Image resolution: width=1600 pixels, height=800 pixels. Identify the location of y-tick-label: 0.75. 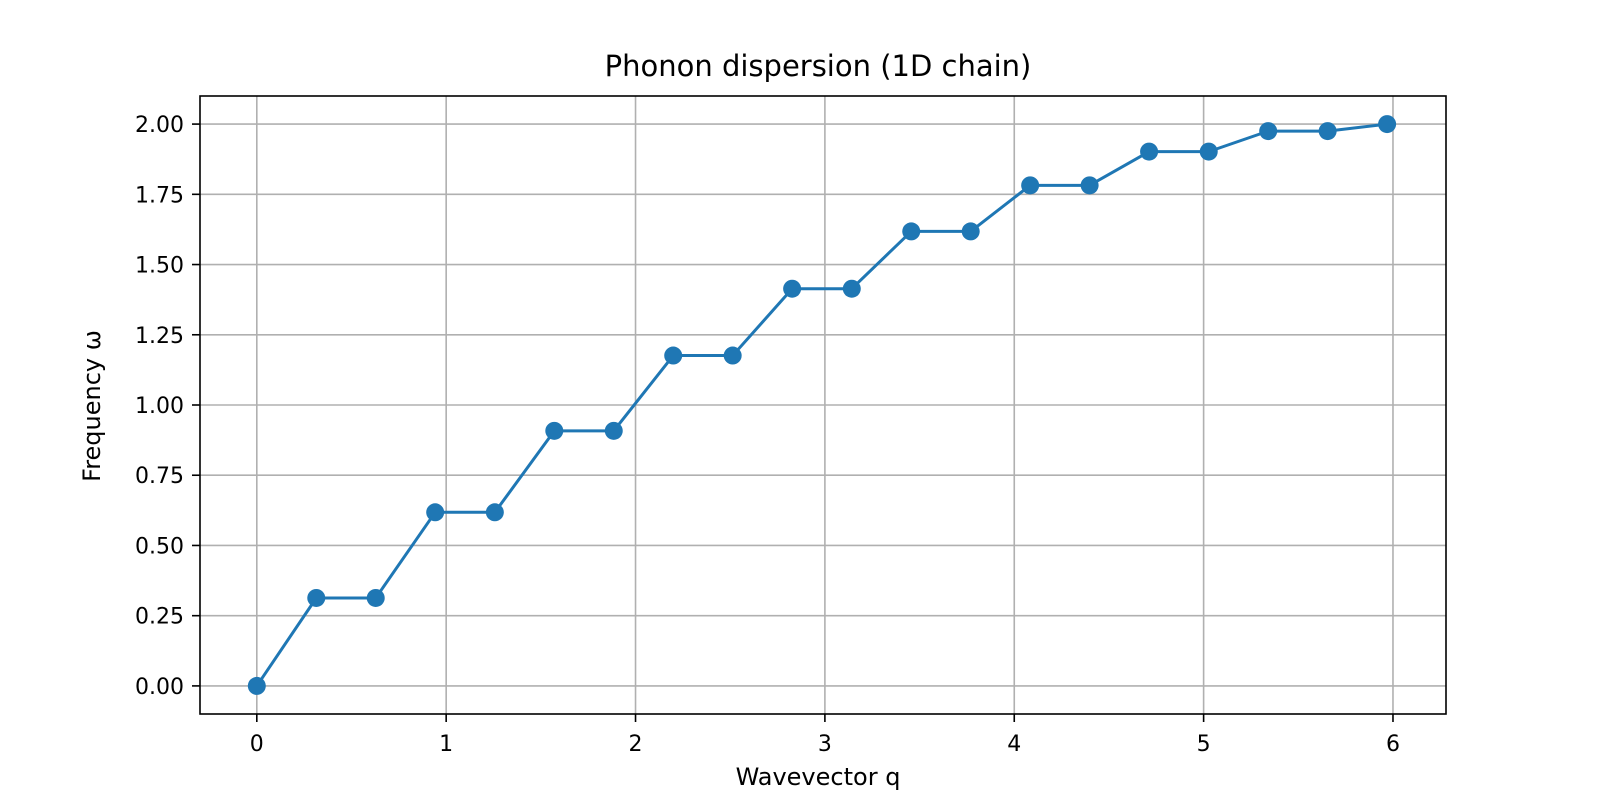
(159, 476).